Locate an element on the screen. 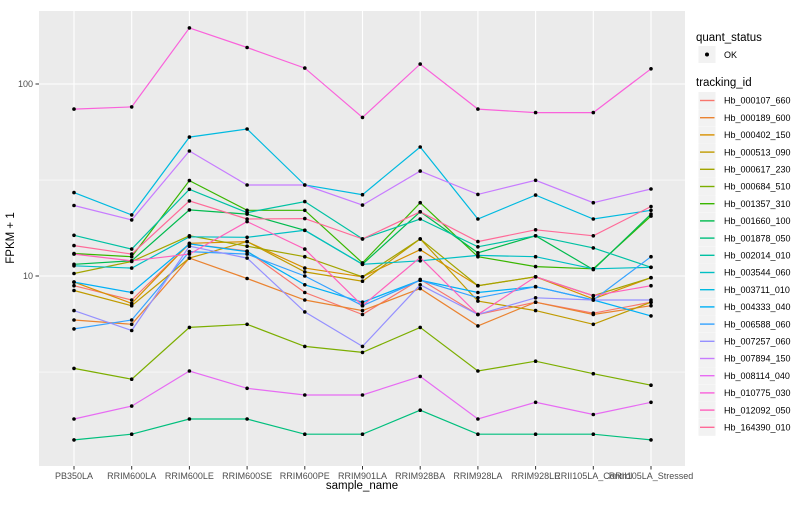 This screenshot has height=505, width=800. legend-entry-label: Hb_003544_060 is located at coordinates (757, 273).